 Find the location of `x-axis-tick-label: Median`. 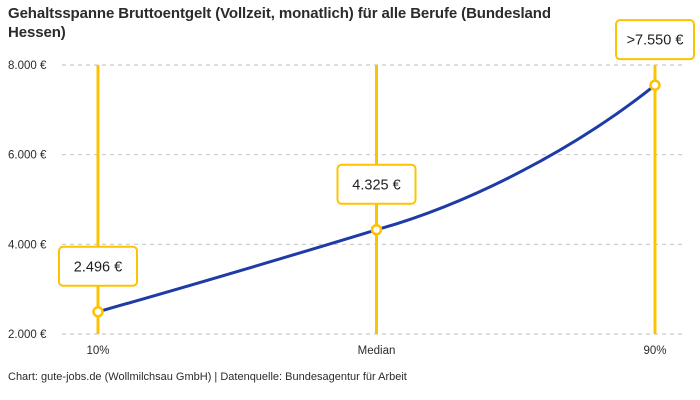

x-axis-tick-label: Median is located at coordinates (377, 351).